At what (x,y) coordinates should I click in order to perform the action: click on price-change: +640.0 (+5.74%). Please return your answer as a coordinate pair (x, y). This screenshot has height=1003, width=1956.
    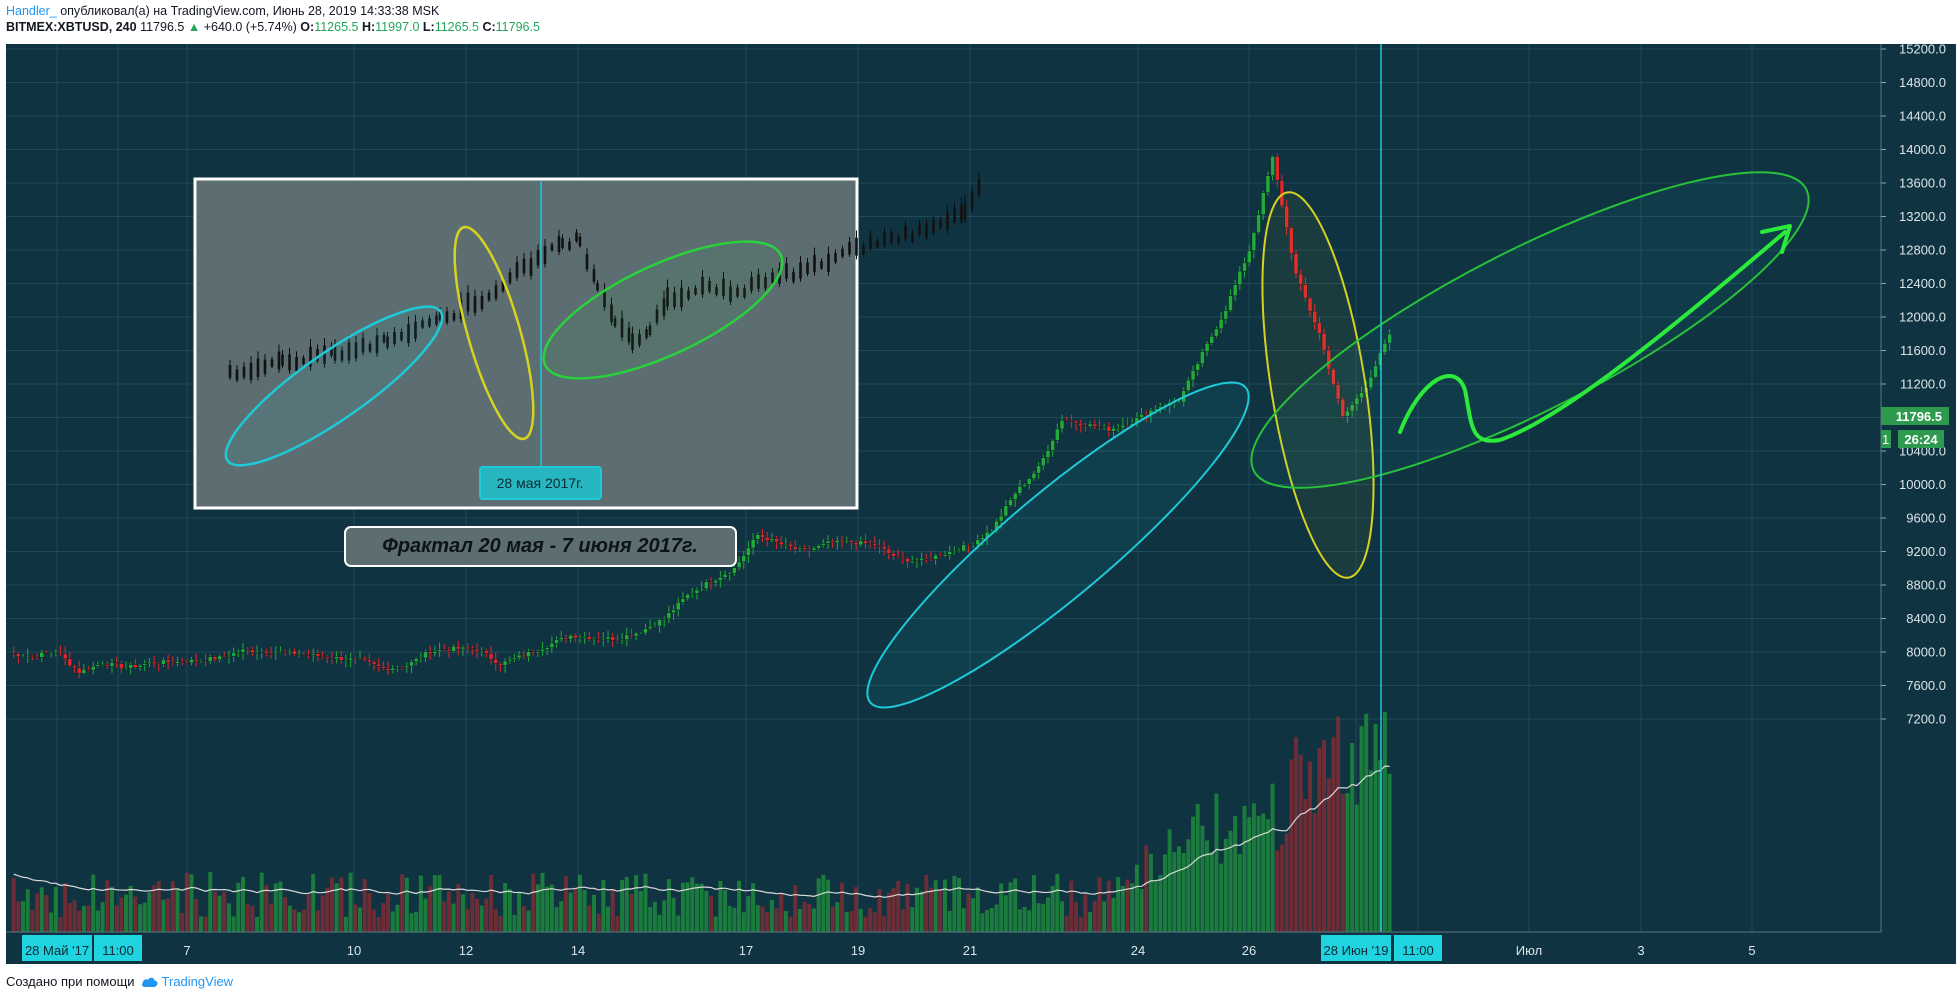
    Looking at the image, I should click on (250, 27).